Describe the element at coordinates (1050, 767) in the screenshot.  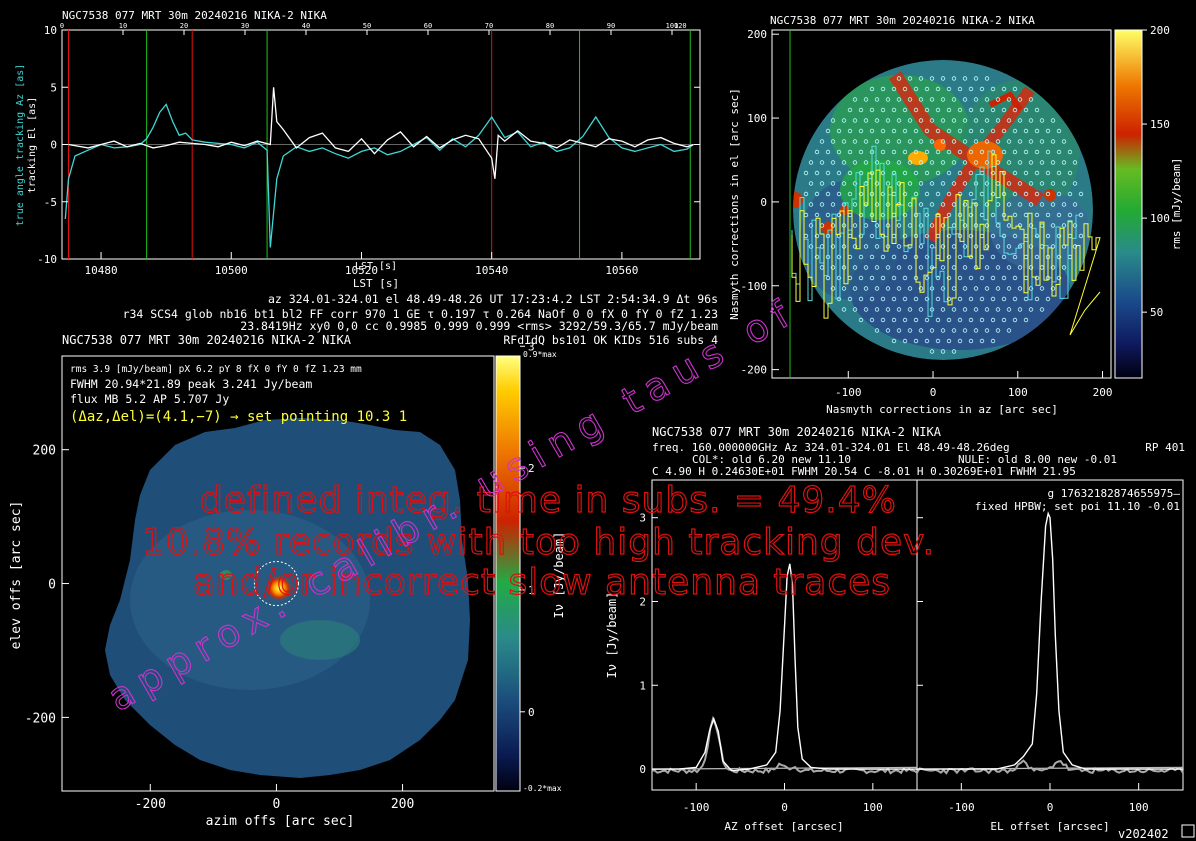
I see `el-scan-residual` at that location.